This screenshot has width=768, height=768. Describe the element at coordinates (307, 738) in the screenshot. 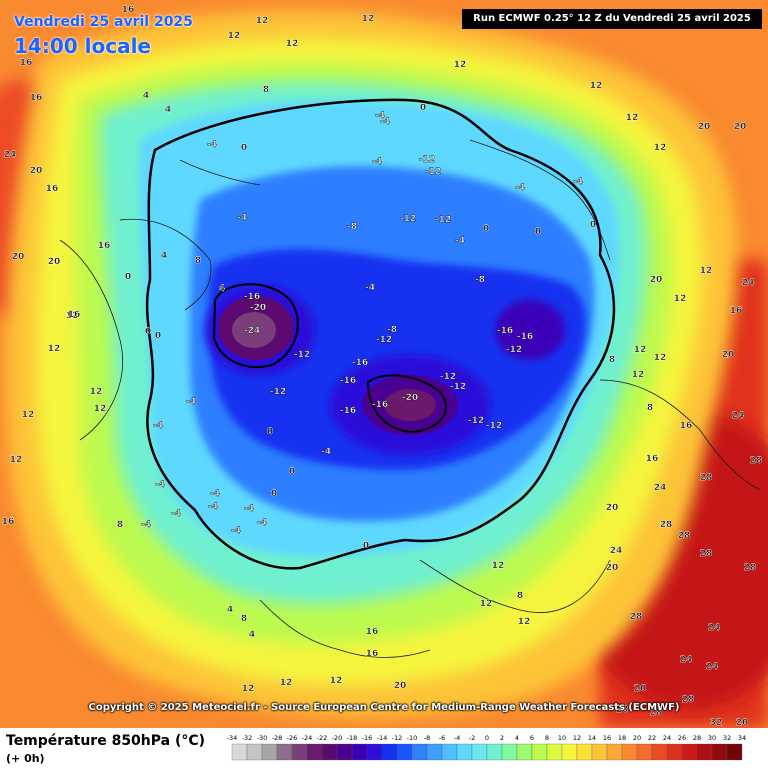

I see `scale-tick-label: -24` at that location.